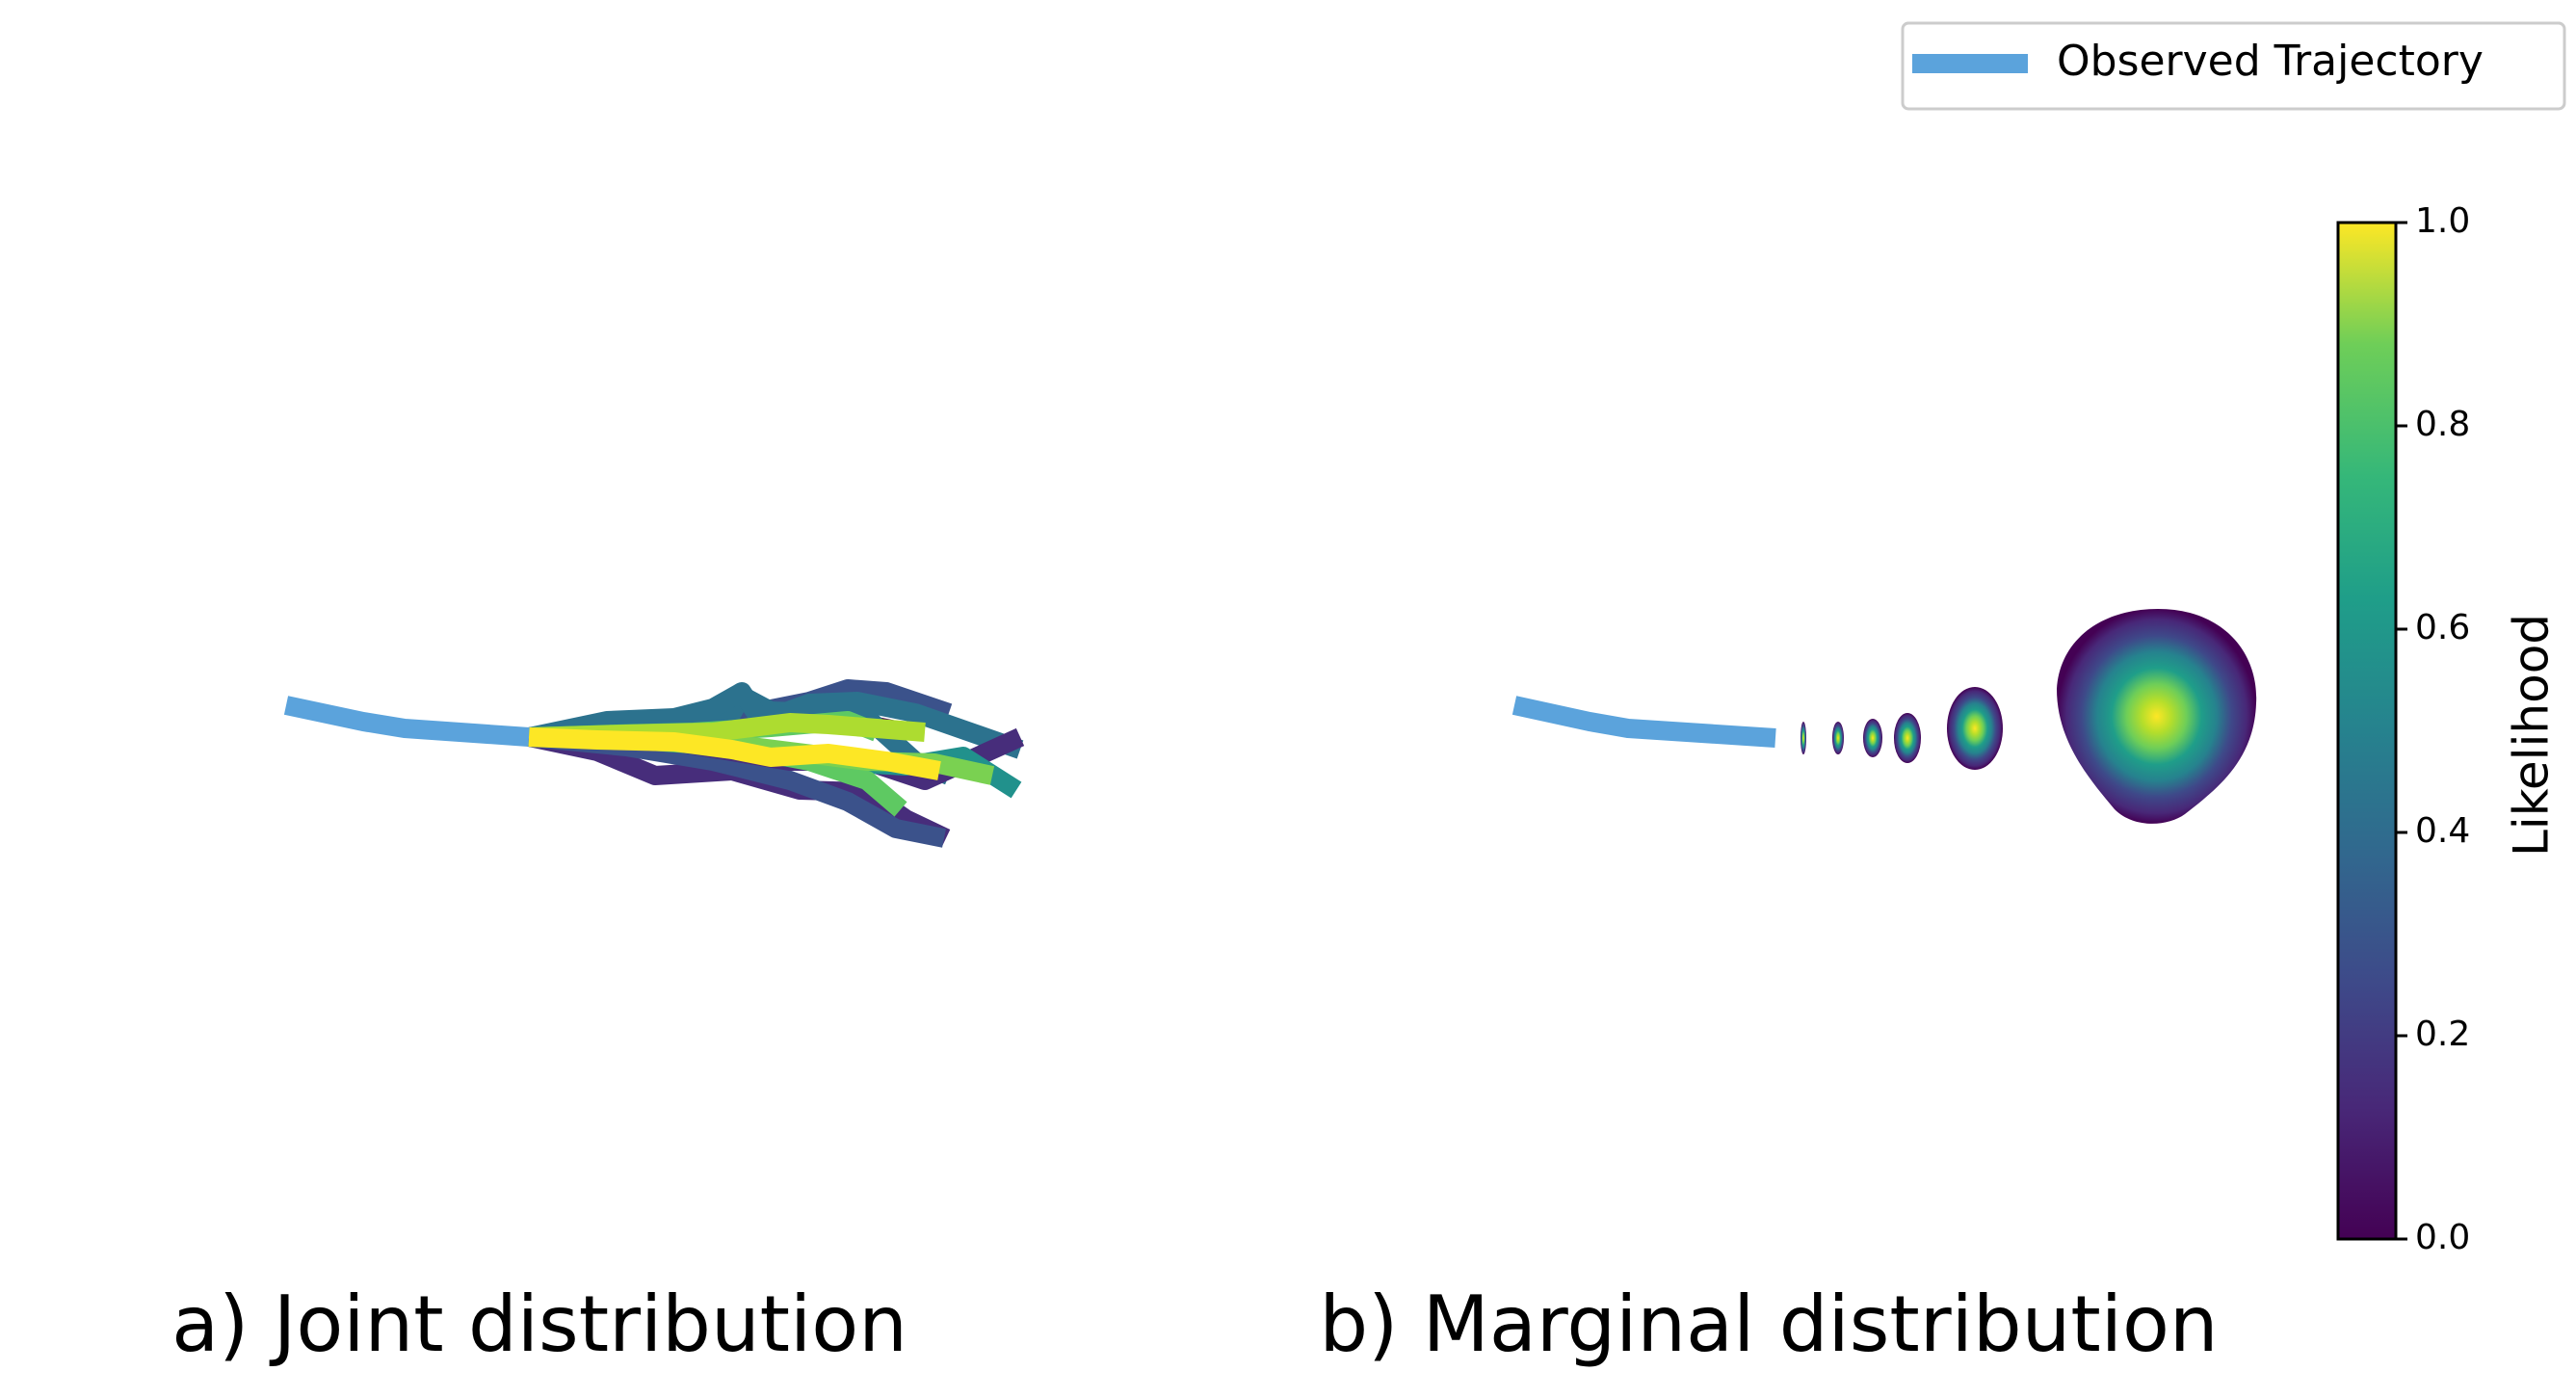 Image resolution: width=2576 pixels, height=1398 pixels. I want to click on legend-label: Observed Trajectory, so click(2270, 61).